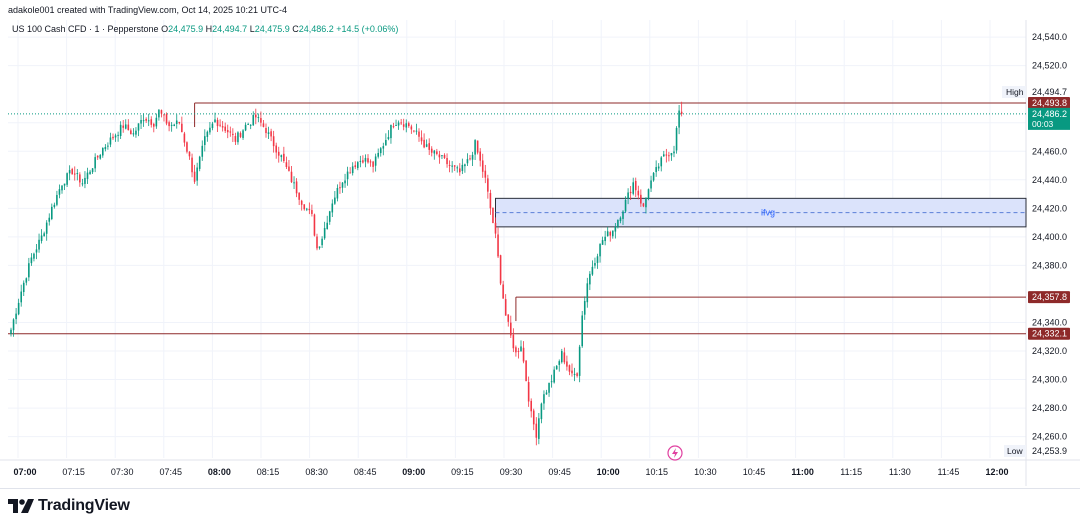  What do you see at coordinates (1049, 380) in the screenshot?
I see `price-tick: 24,300.0` at bounding box center [1049, 380].